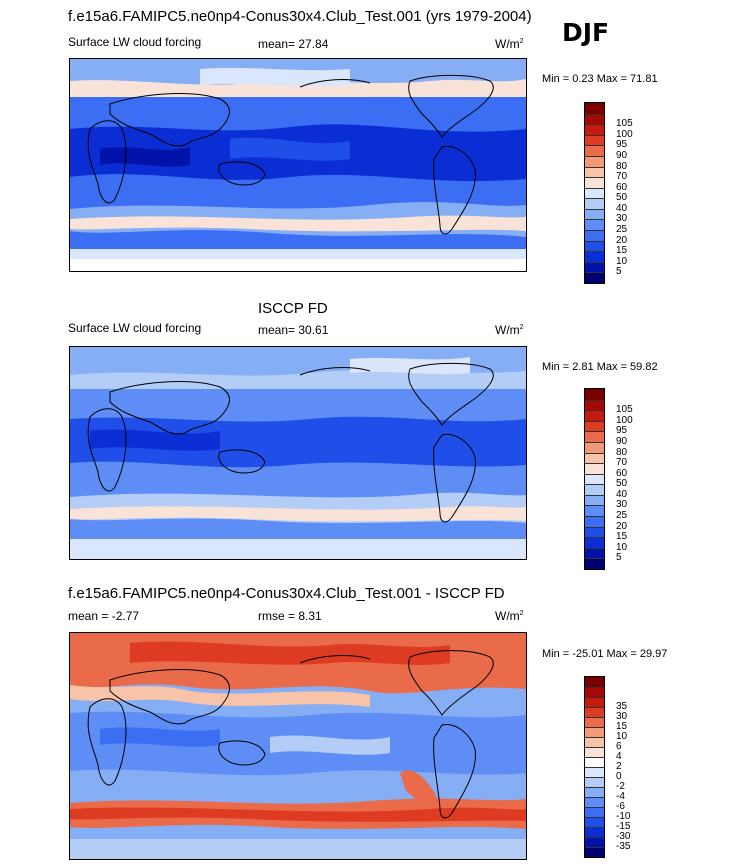 The image size is (733, 866). What do you see at coordinates (104, 616) in the screenshot?
I see `panel3-mean: mean = -2.77` at bounding box center [104, 616].